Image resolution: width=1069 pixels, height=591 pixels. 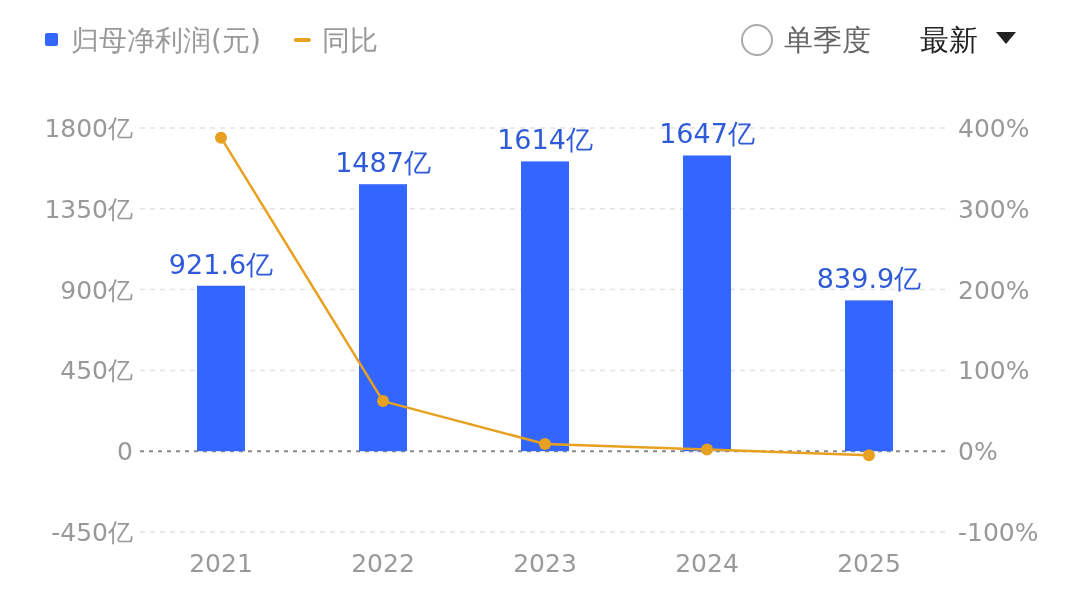 I want to click on legend-label: 同比, so click(x=349, y=40).